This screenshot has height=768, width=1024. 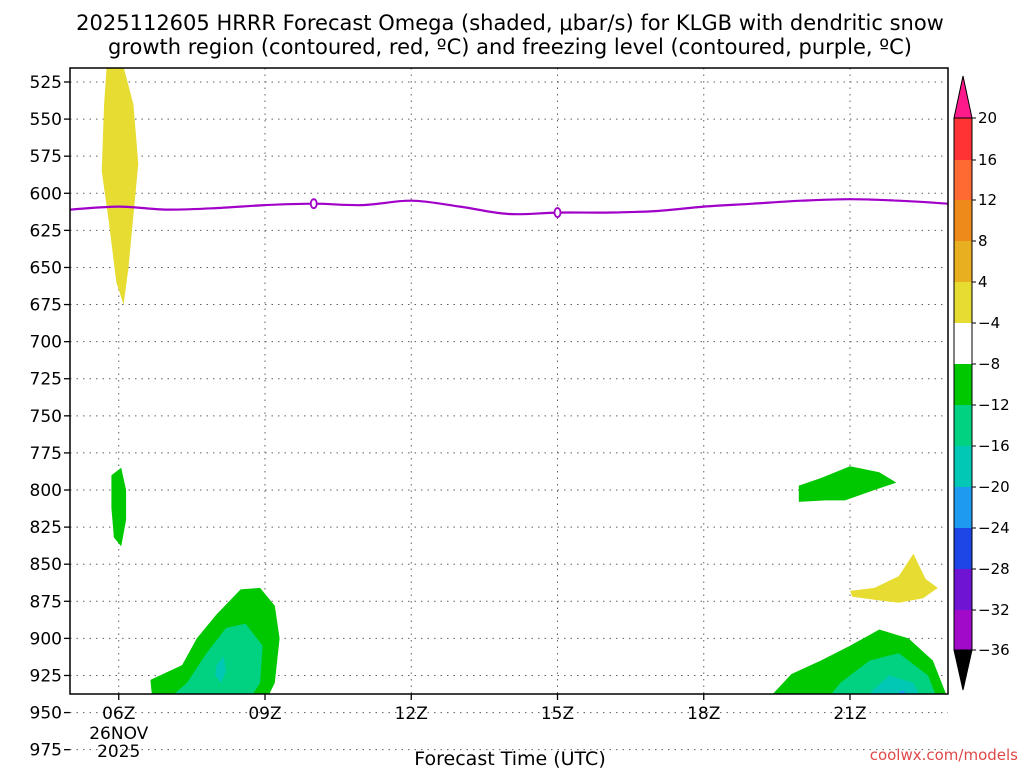 What do you see at coordinates (703, 714) in the screenshot?
I see `x-tick-label-18Z: 18Z` at bounding box center [703, 714].